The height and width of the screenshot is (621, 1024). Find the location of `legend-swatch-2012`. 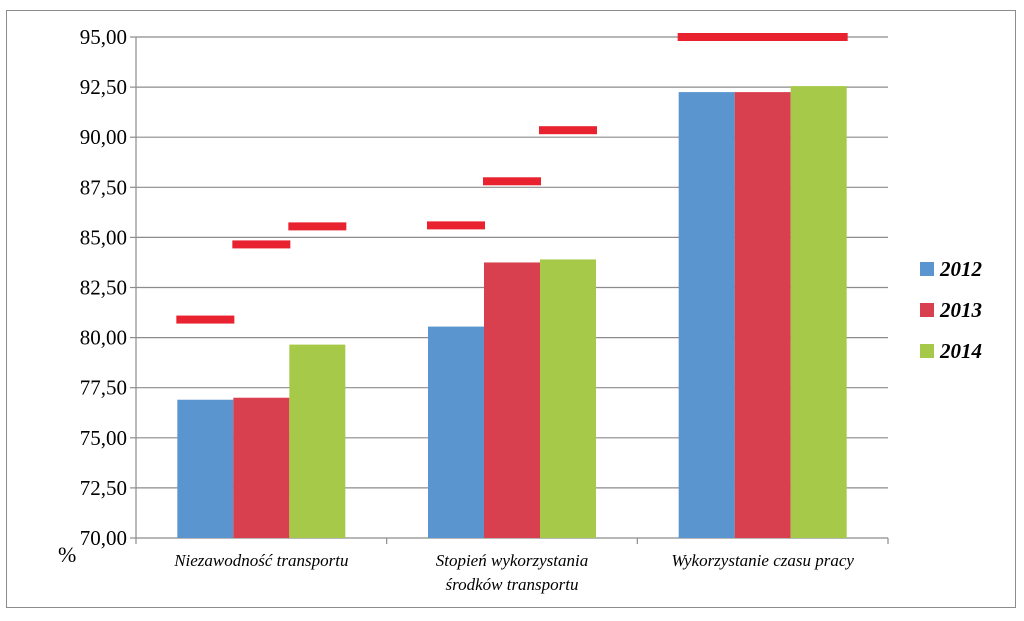

legend-swatch-2012 is located at coordinates (927, 269).